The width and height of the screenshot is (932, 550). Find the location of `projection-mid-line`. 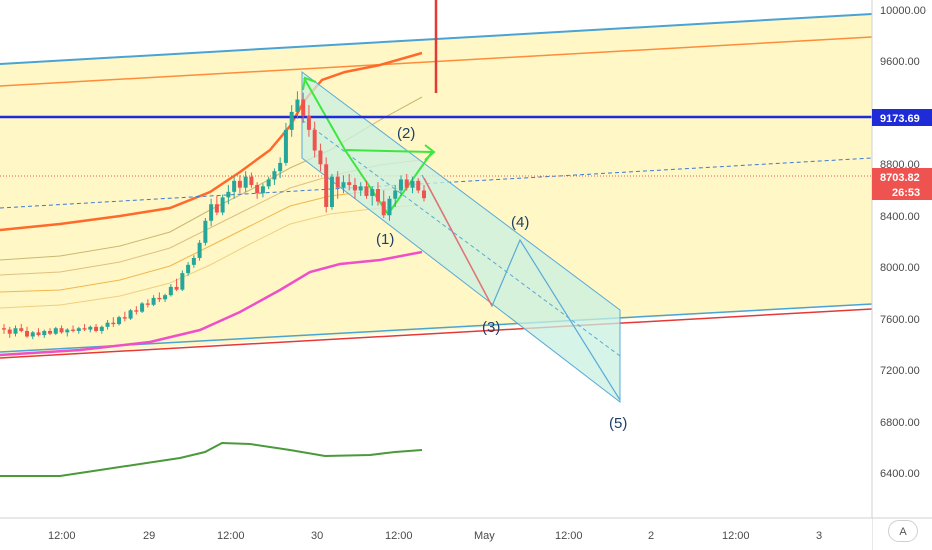

projection-mid-line is located at coordinates (461, 238).